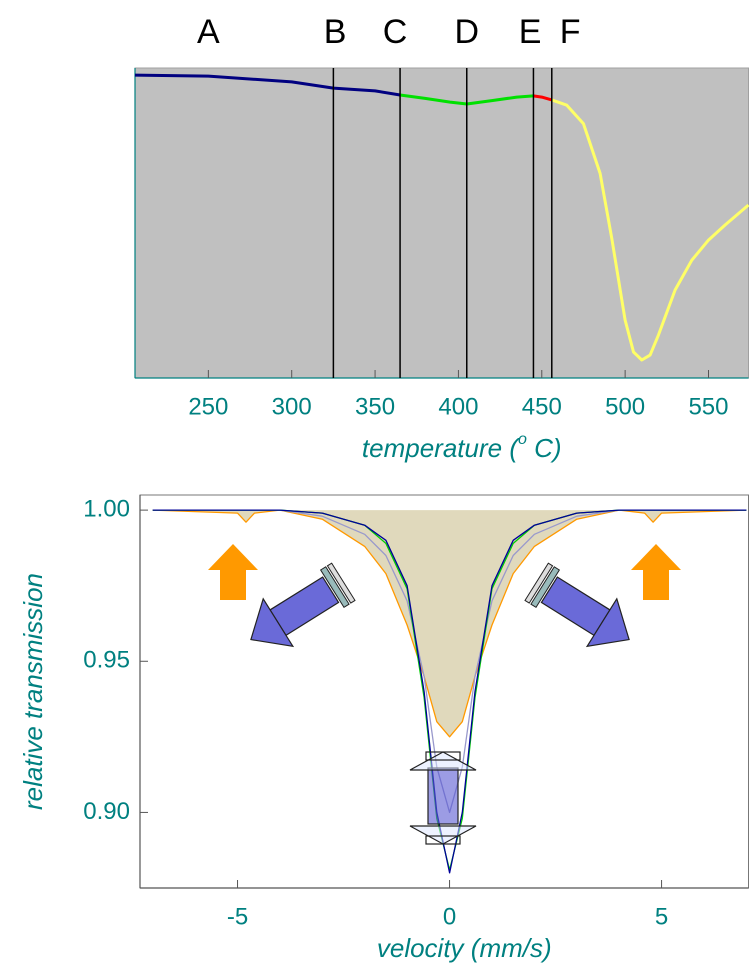 The height and width of the screenshot is (973, 749). What do you see at coordinates (208, 32) in the screenshot?
I see `stage-label: A` at bounding box center [208, 32].